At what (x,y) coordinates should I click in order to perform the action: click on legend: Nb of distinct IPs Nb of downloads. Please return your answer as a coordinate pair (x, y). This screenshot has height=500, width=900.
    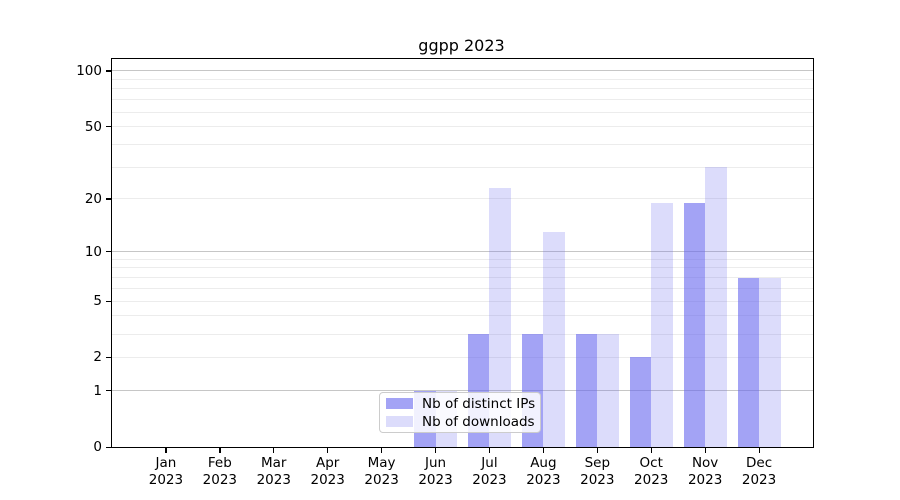
    Looking at the image, I should click on (460, 412).